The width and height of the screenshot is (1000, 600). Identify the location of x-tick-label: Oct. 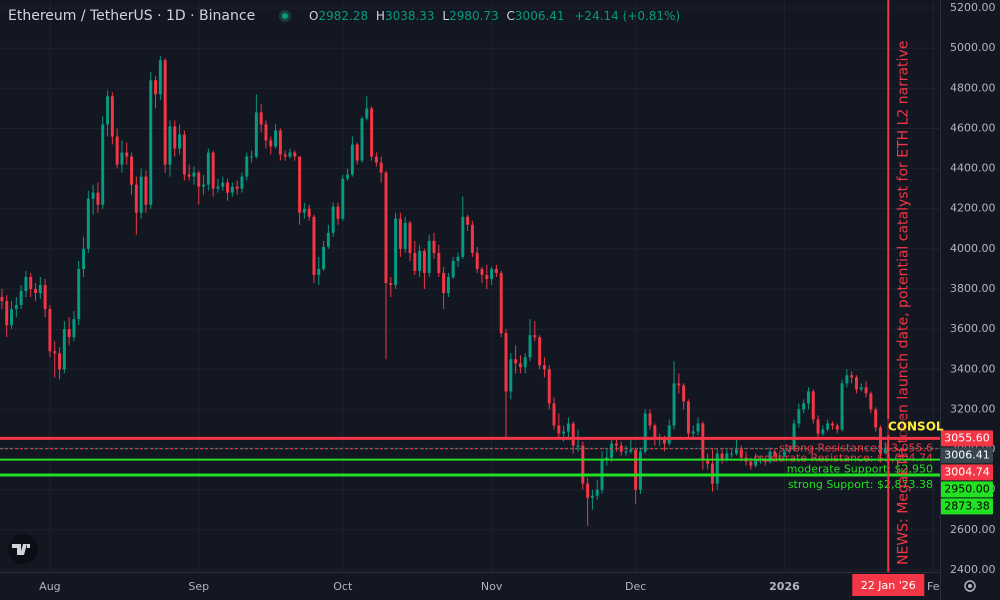
(343, 586).